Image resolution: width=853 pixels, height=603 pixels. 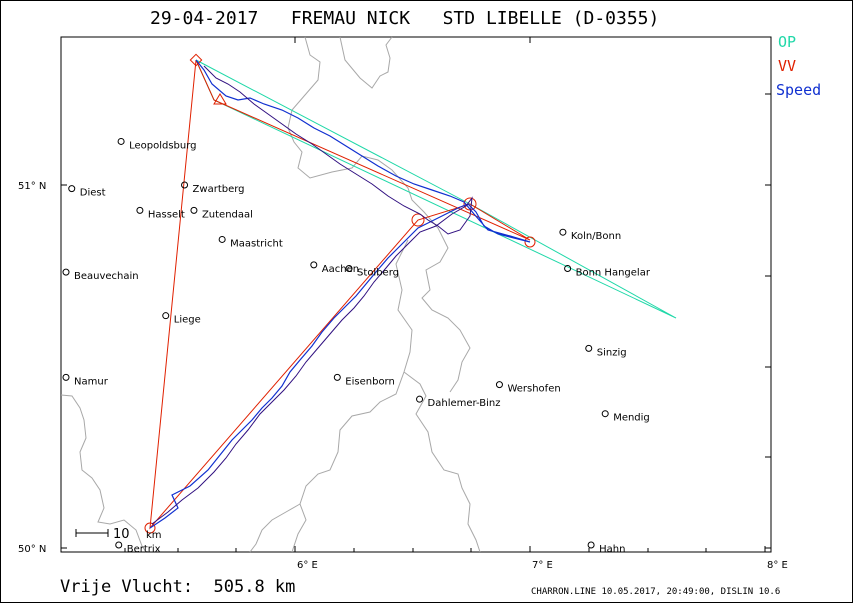 I want to click on border-fr-lux, so click(x=275, y=528).